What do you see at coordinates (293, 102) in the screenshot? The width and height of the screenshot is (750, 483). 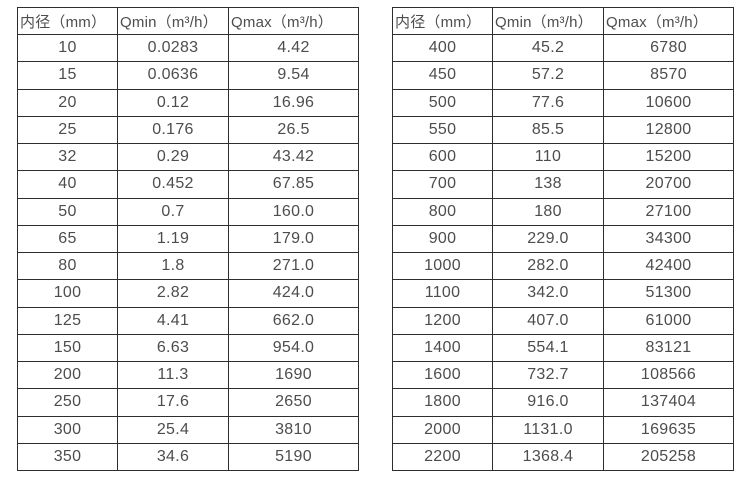 I see `cell-qmax: 16.96` at bounding box center [293, 102].